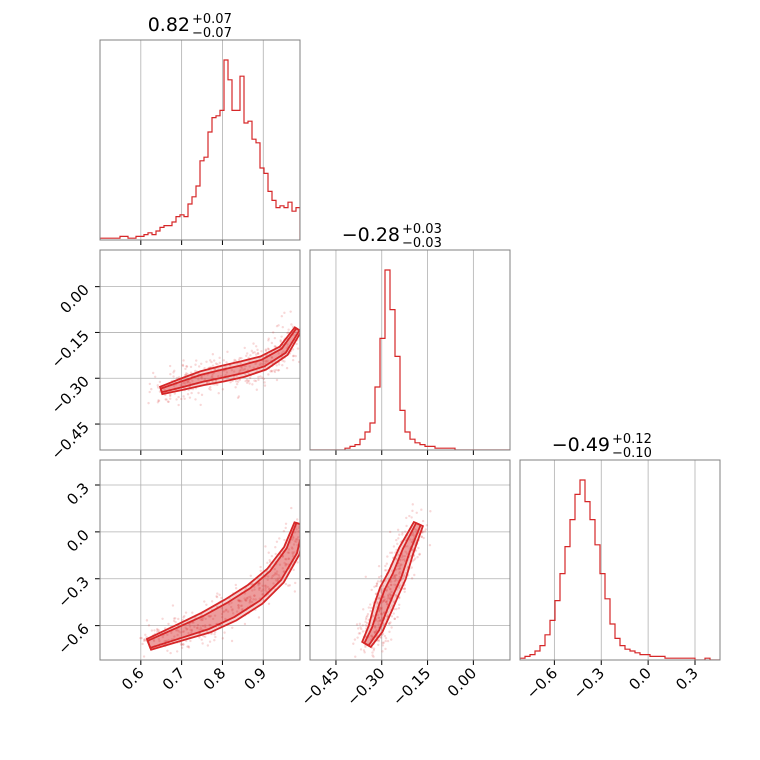 The height and width of the screenshot is (760, 760). I want to click on contour-outer-line, so click(222, 586).